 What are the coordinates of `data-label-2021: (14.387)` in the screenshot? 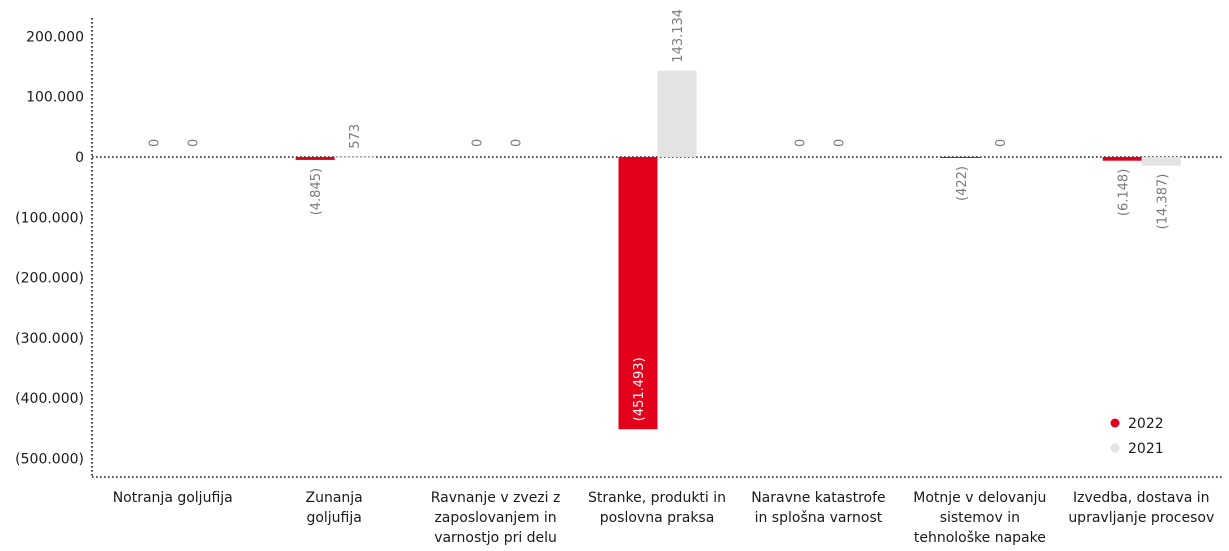 It's located at (1162, 202).